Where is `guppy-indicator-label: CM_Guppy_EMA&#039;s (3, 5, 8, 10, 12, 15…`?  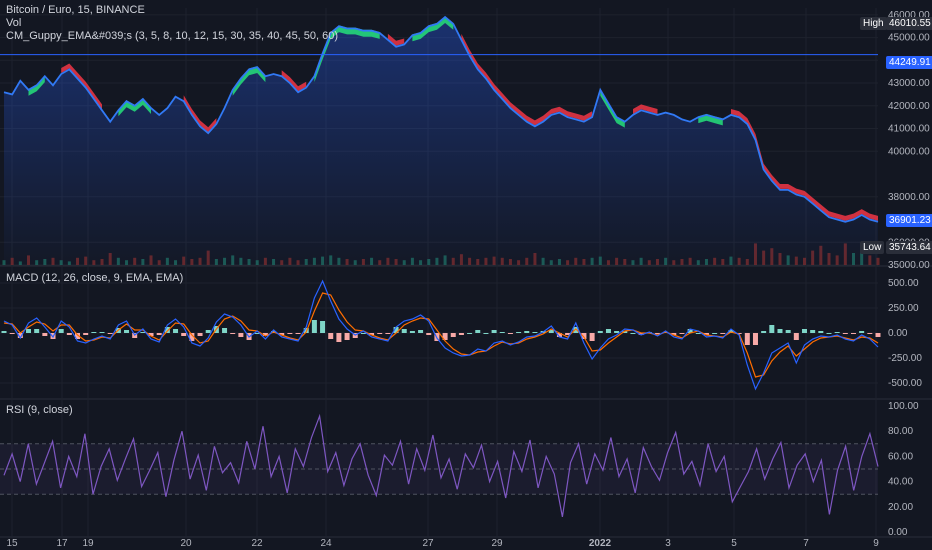 guppy-indicator-label: CM_Guppy_EMA&#039;s (3, 5, 8, 10, 12, 15… is located at coordinates (172, 36).